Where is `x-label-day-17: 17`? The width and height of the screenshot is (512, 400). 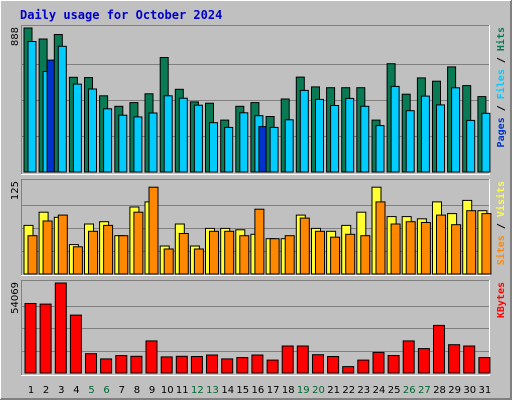 x-label-day-17: 17 is located at coordinates (273, 390).